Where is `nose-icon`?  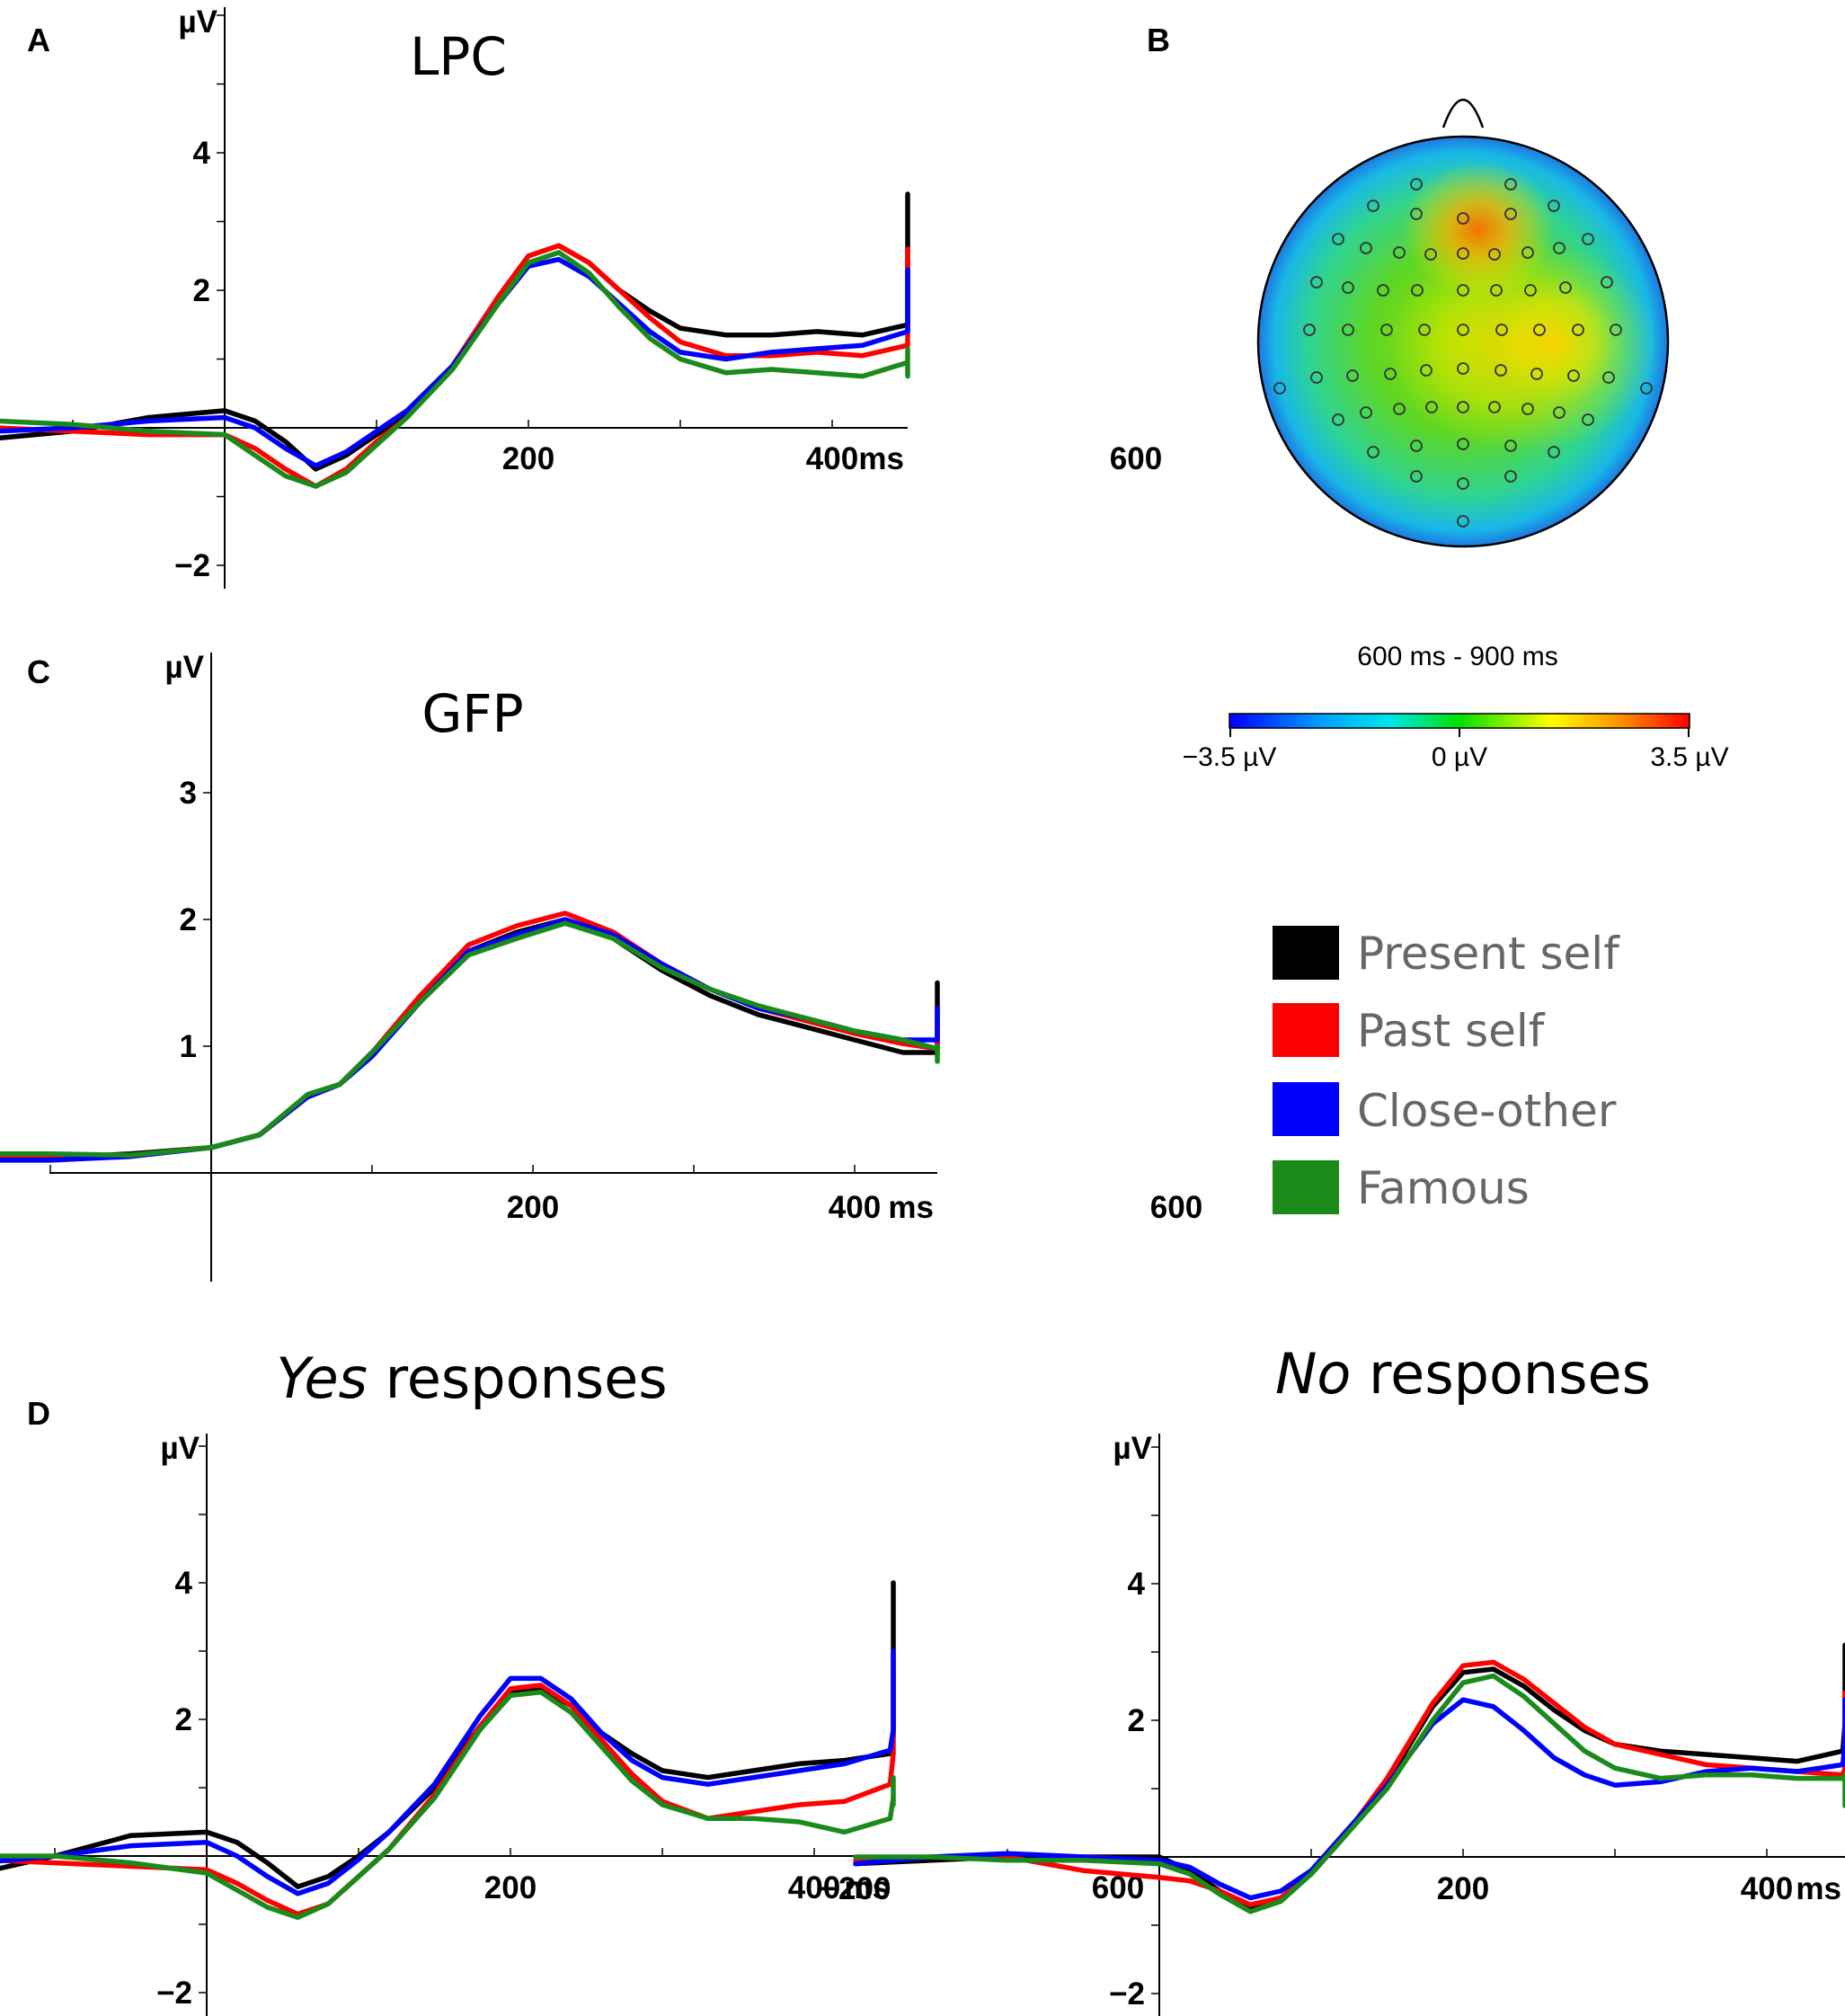
nose-icon is located at coordinates (1463, 114).